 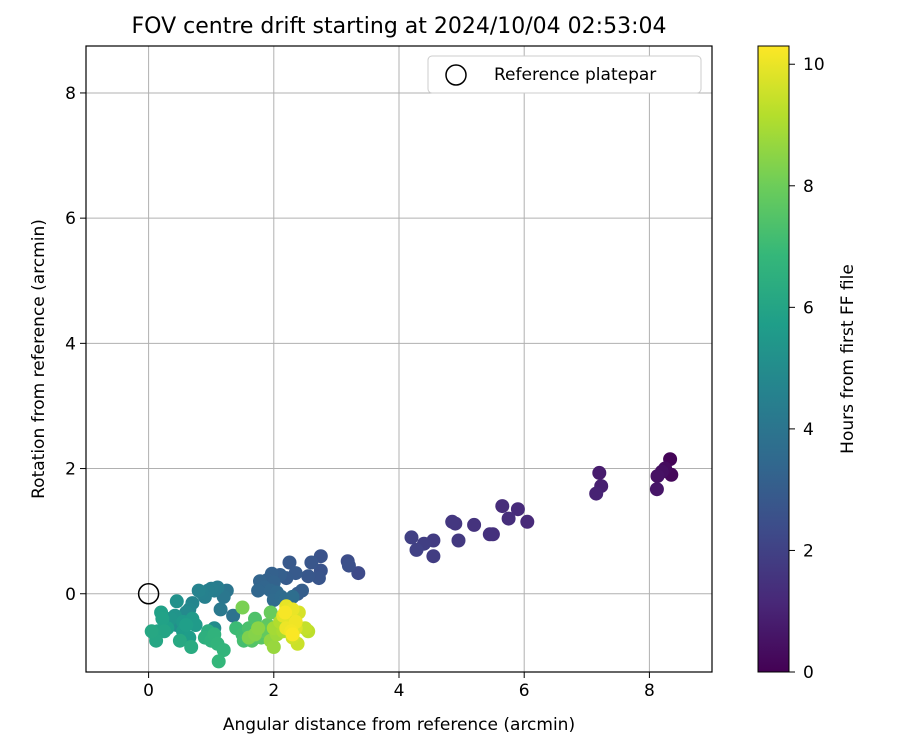 I want to click on colorbar-label: Hours from first FF file, so click(x=848, y=359).